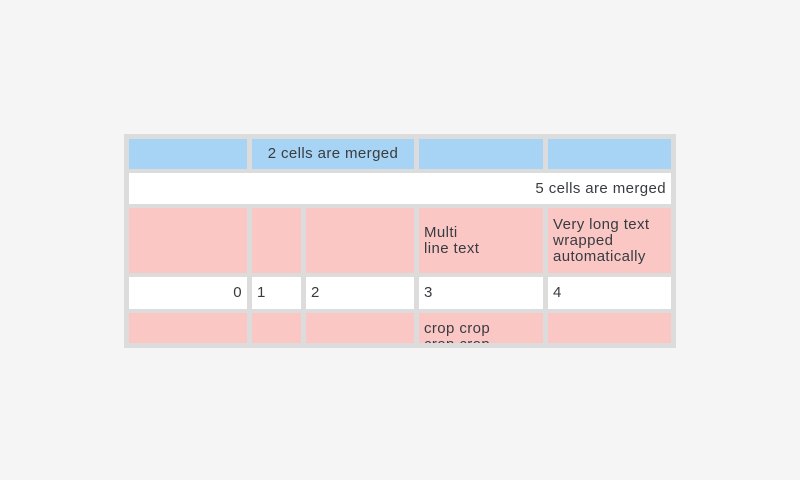 The width and height of the screenshot is (800, 480). Describe the element at coordinates (481, 293) in the screenshot. I see `table-cell-number: 3` at that location.